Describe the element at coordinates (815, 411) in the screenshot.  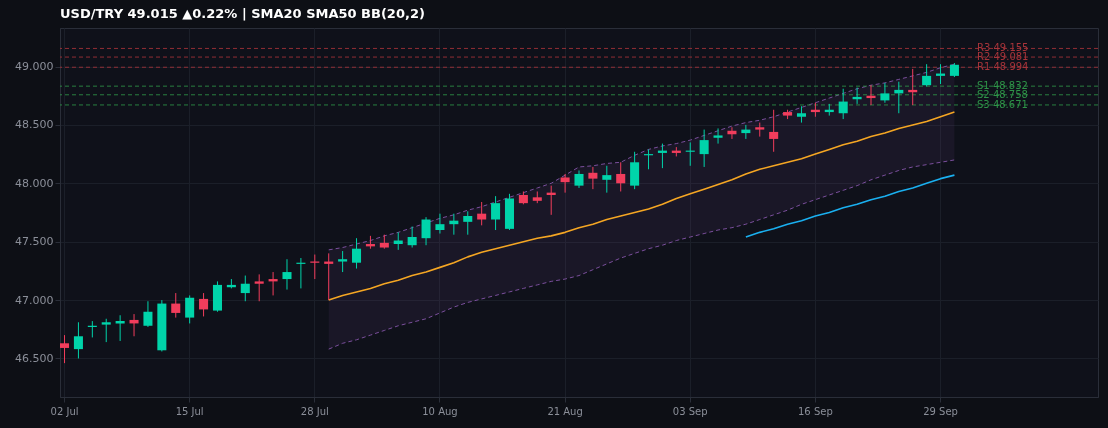
I see `x-tick-label: 16 Sep` at that location.